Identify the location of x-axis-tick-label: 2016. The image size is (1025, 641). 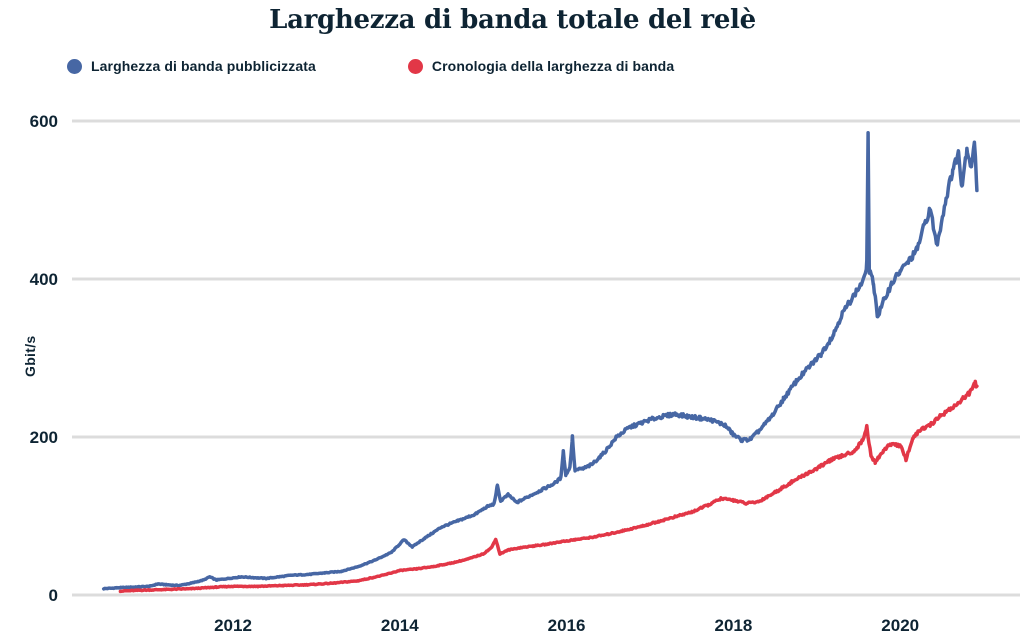
(567, 625).